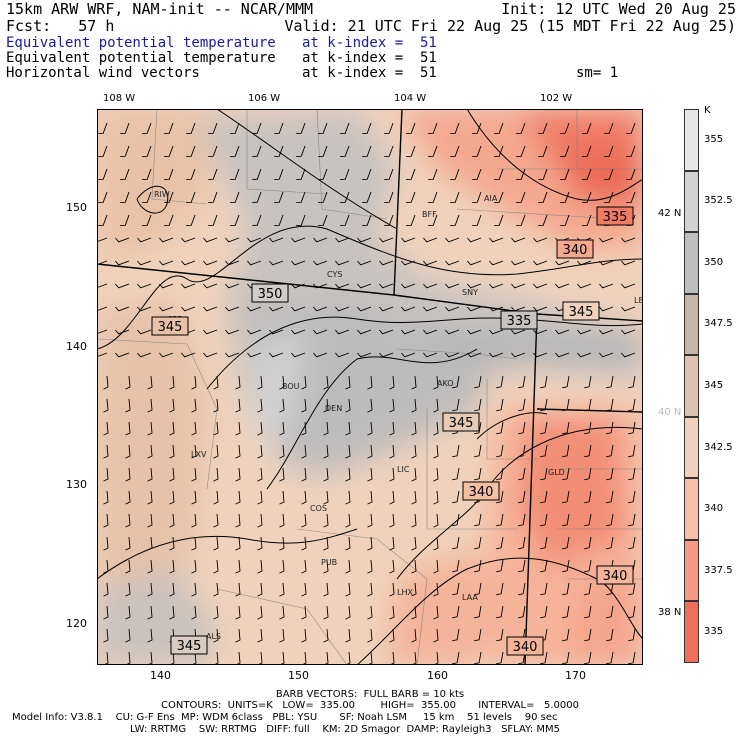 The image size is (740, 740). What do you see at coordinates (618, 9) in the screenshot?
I see `init-time: Init: 12 UTC Wed 20 Aug 25` at bounding box center [618, 9].